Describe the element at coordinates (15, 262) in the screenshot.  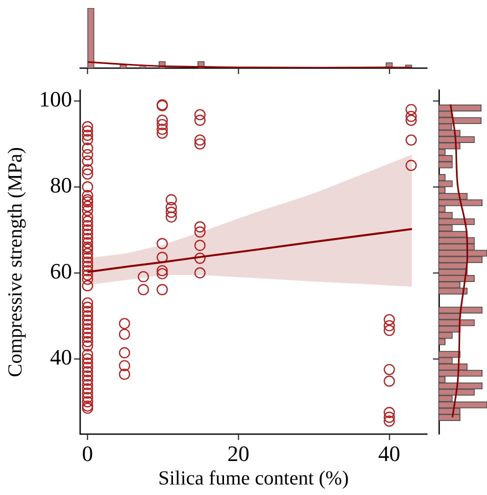
I see `y-axis-title: Compressive strength (MPa)` at that location.